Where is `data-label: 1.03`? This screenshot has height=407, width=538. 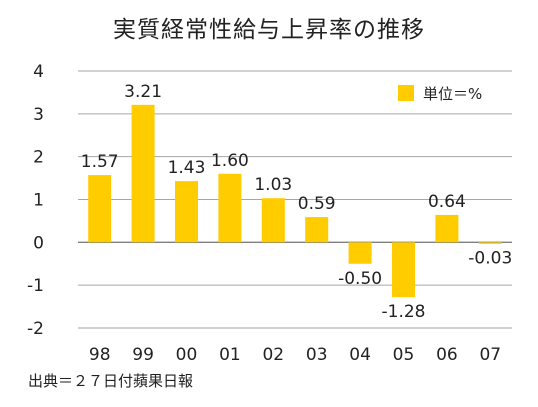 data-label: 1.03 is located at coordinates (273, 185).